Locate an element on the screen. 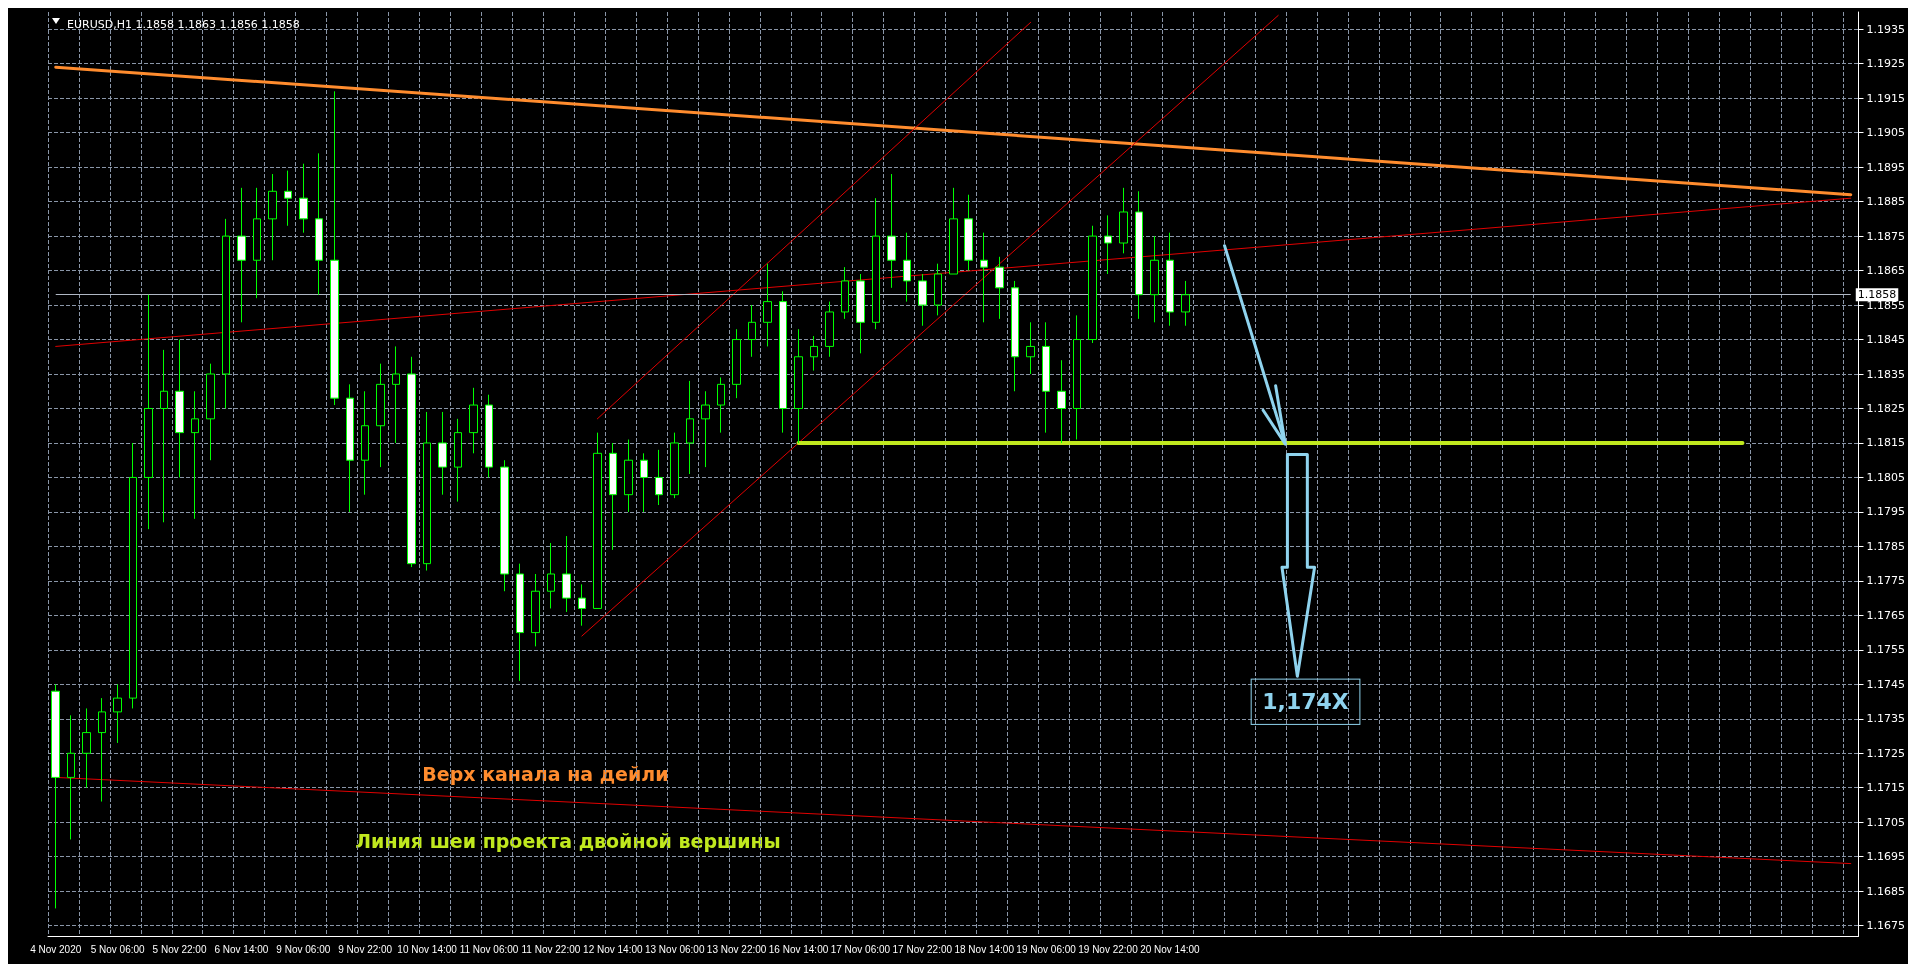 This screenshot has width=1916, height=972. x-tick-label: 17 Nov 06:00 is located at coordinates (860, 949).